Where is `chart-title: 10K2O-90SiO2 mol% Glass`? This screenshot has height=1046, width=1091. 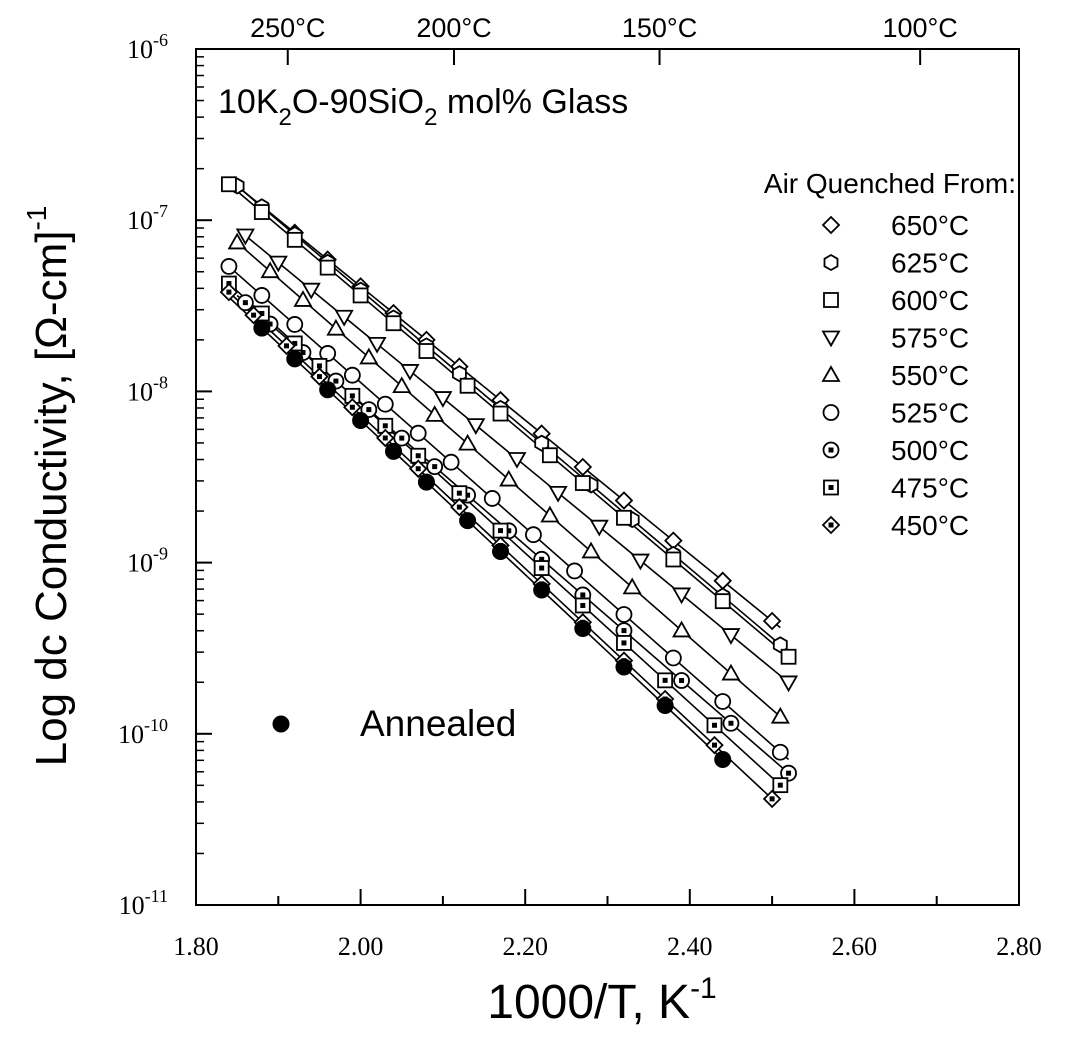 chart-title: 10K2O-90SiO2 mol% Glass is located at coordinates (423, 107).